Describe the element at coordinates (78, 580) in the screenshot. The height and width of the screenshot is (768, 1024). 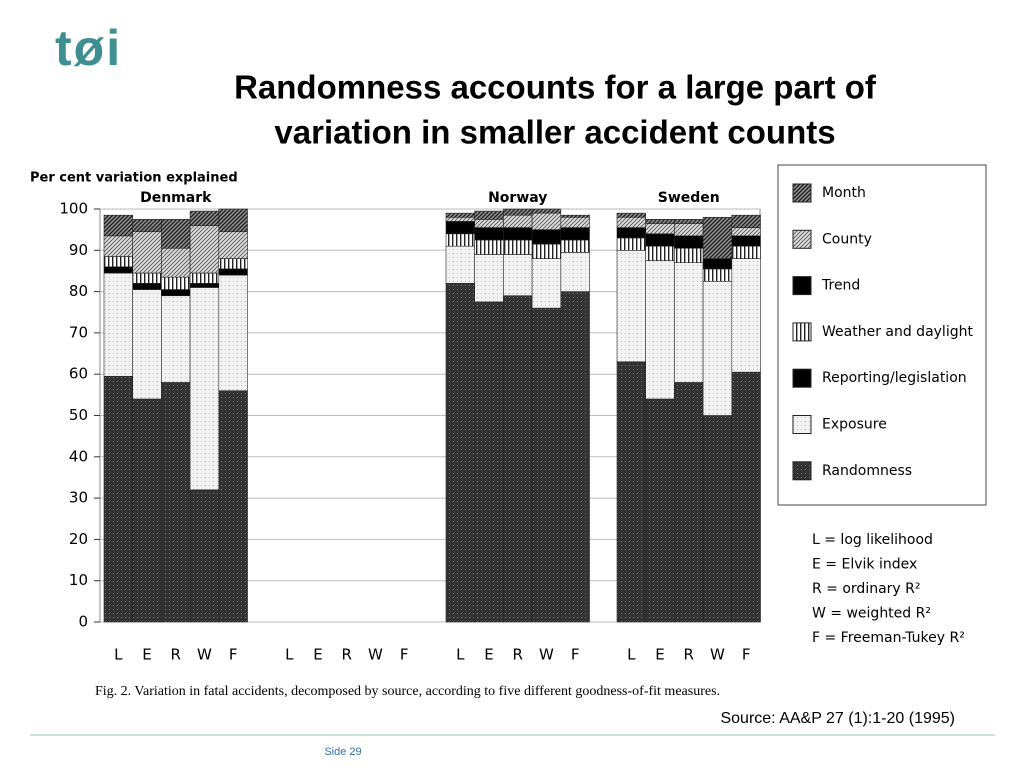
I see `y-tick-label: 10` at that location.